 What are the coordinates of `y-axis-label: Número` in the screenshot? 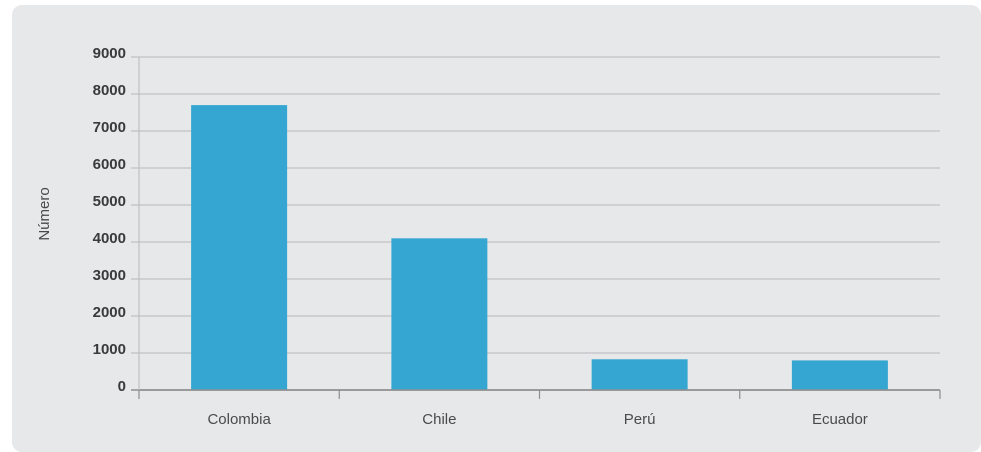 It's located at (44, 213).